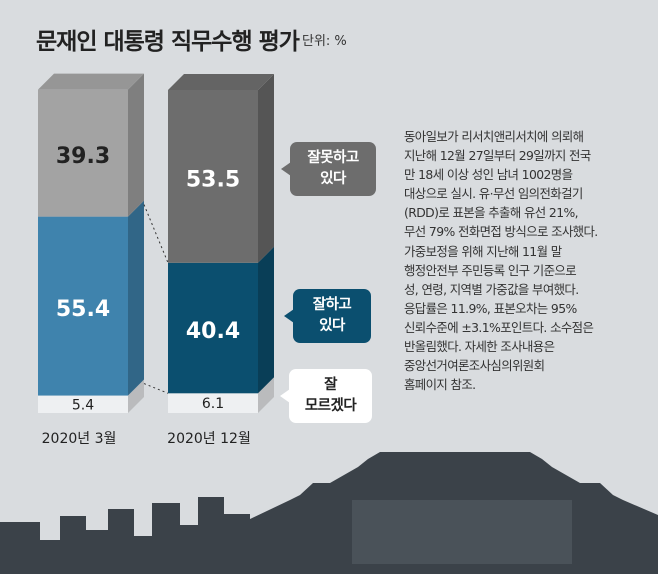  What do you see at coordinates (501, 232) in the screenshot?
I see `description-line: 무선 79% 전화면접 방식으로 조사했다.` at bounding box center [501, 232].